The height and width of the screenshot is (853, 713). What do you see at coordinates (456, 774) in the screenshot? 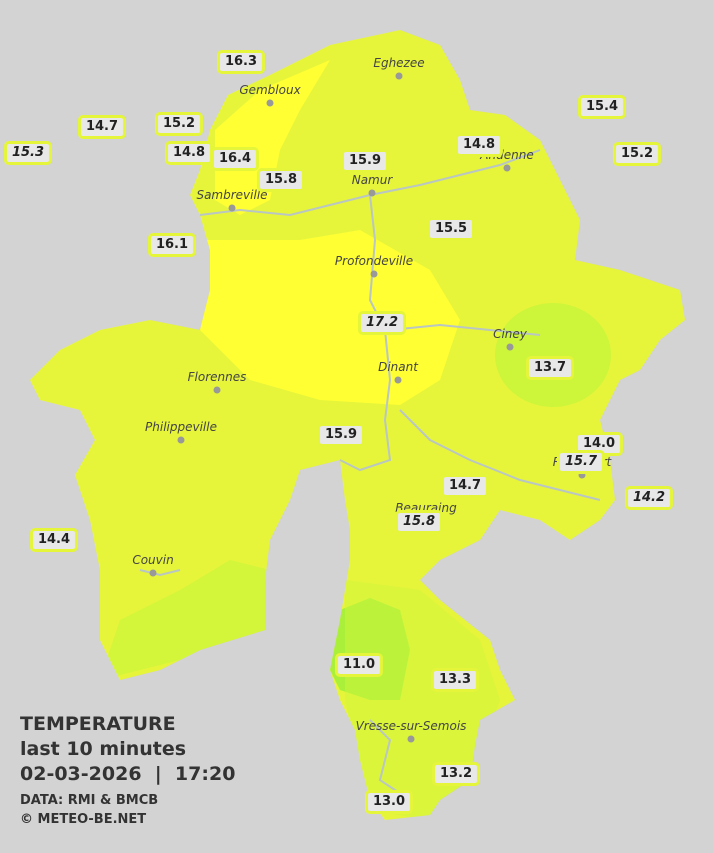
I see `station-label: 13.2` at bounding box center [456, 774].